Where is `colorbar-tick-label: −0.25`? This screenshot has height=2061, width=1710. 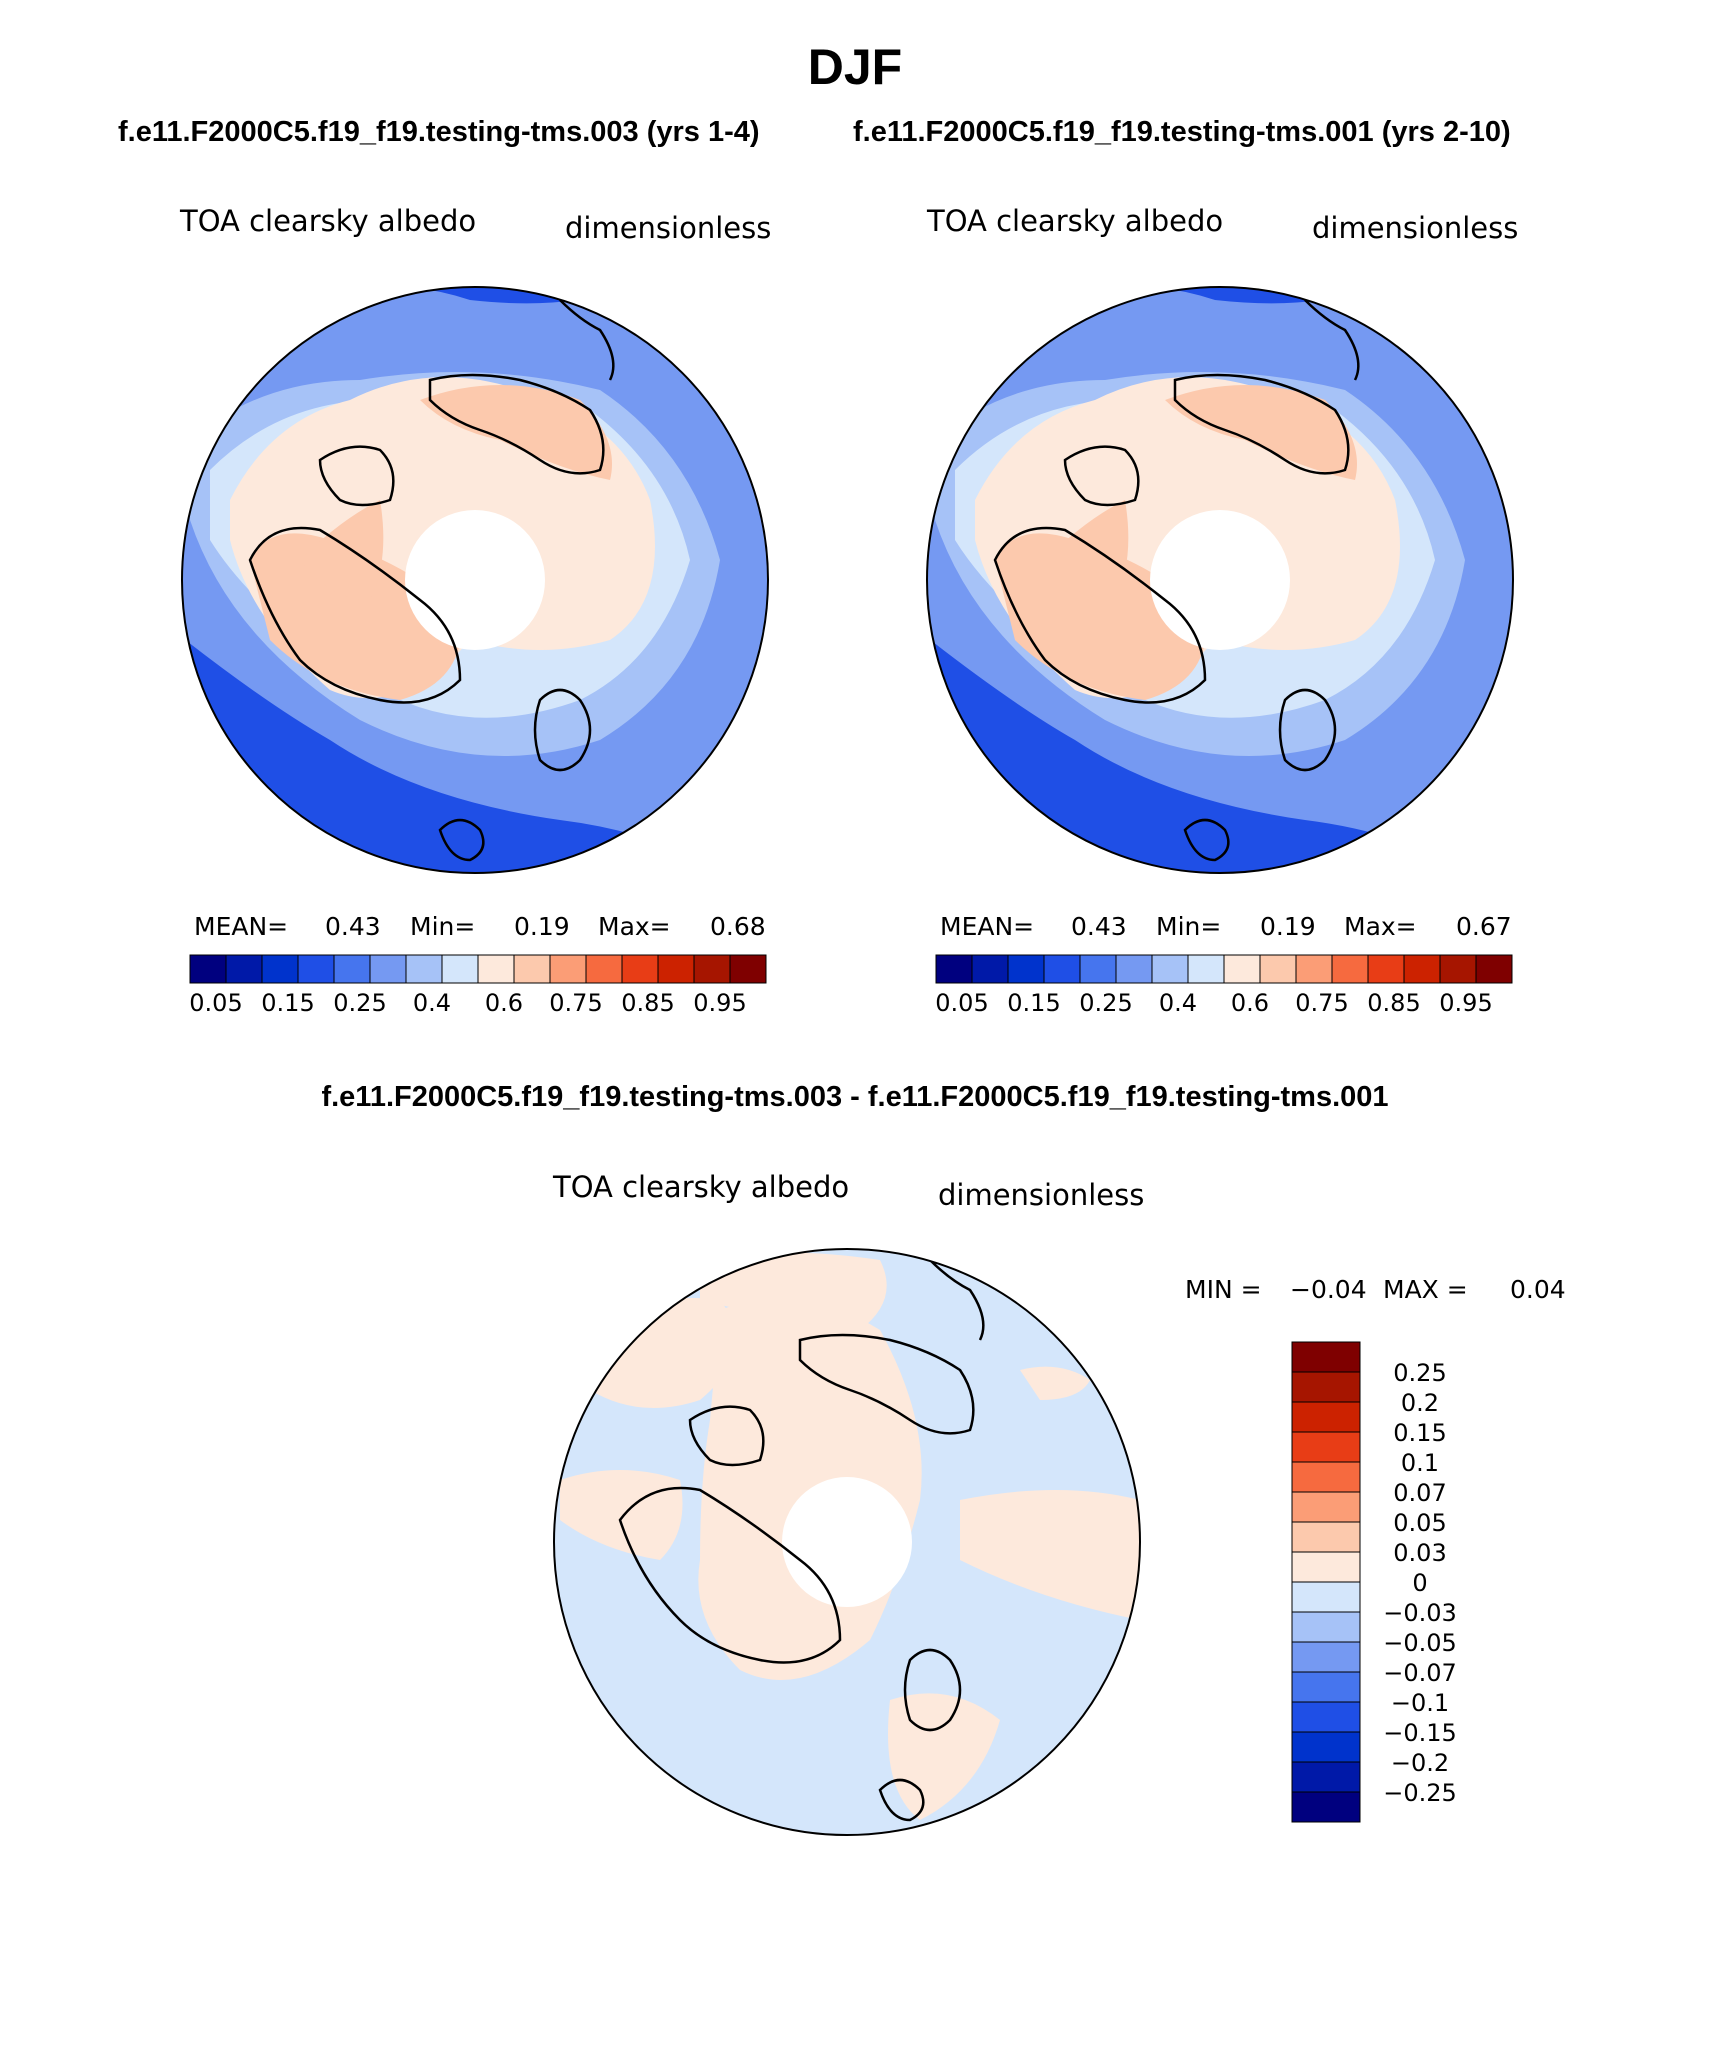
colorbar-tick-label: −0.25 is located at coordinates (1420, 1793).